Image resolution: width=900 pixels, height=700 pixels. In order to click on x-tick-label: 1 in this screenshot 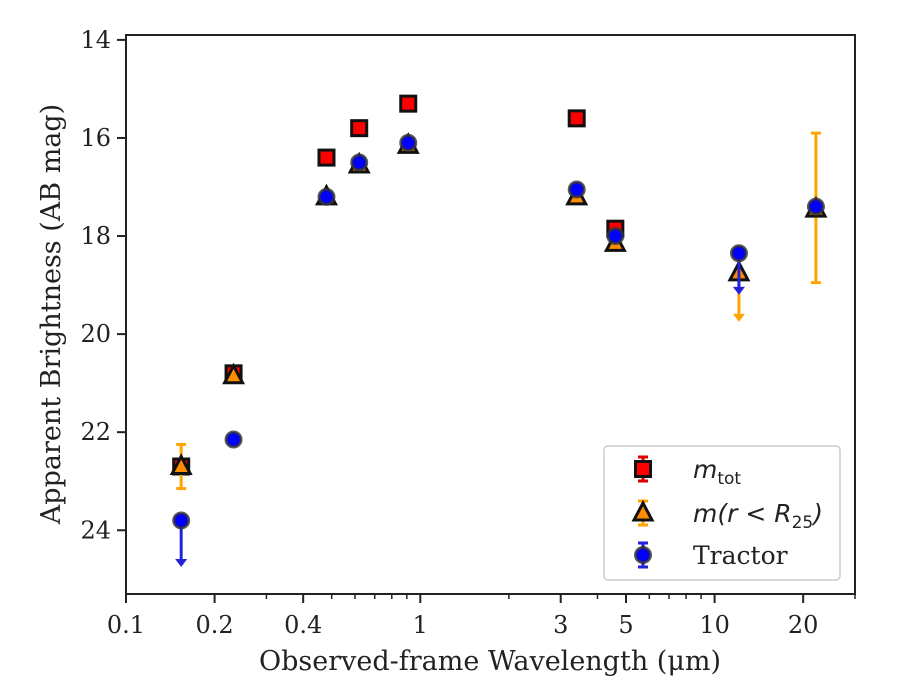, I will do `click(420, 625)`.